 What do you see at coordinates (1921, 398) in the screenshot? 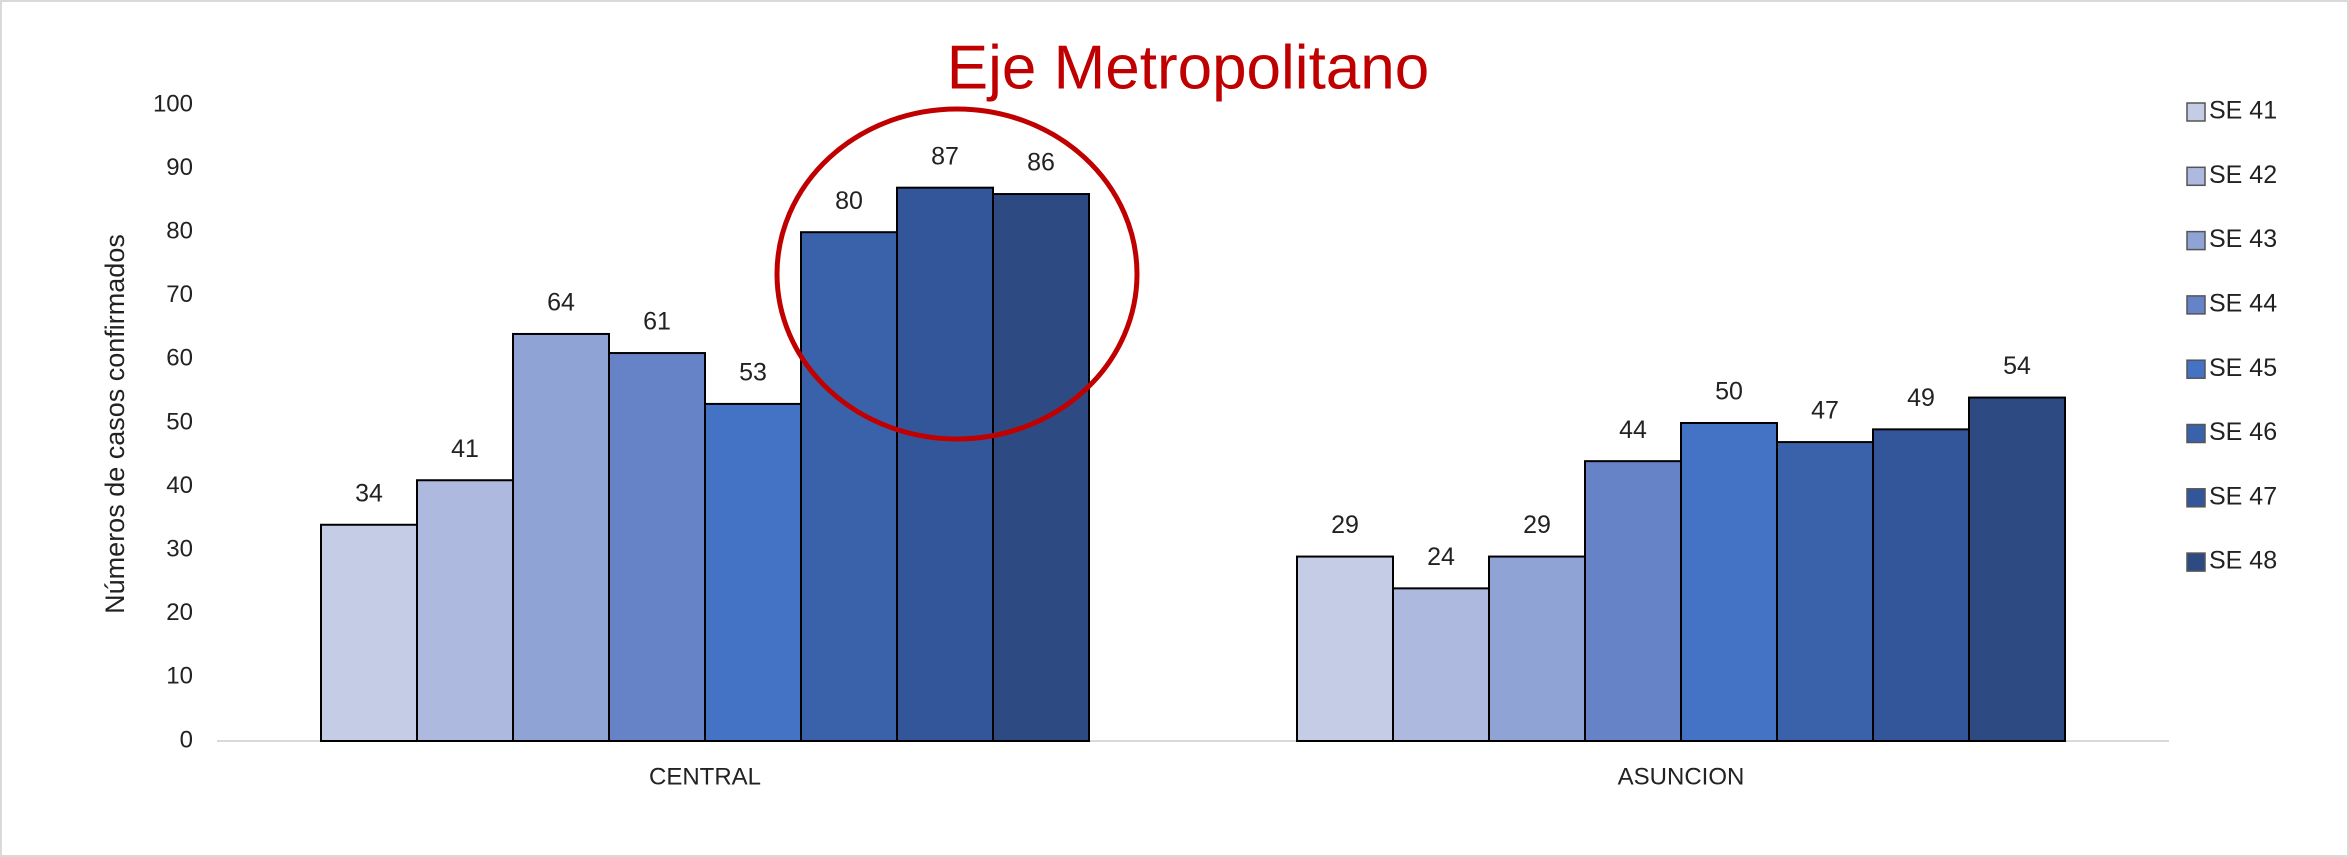
I see `data-label: 49` at bounding box center [1921, 398].